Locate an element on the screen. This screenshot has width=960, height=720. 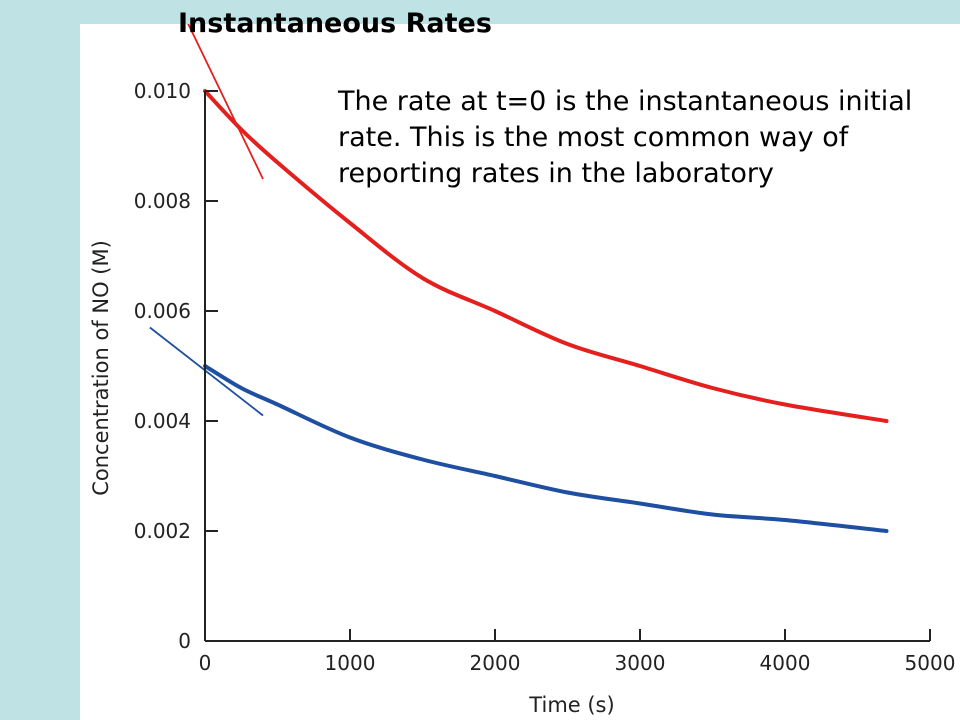
y-tick-label: 0.004 is located at coordinates (162, 421).